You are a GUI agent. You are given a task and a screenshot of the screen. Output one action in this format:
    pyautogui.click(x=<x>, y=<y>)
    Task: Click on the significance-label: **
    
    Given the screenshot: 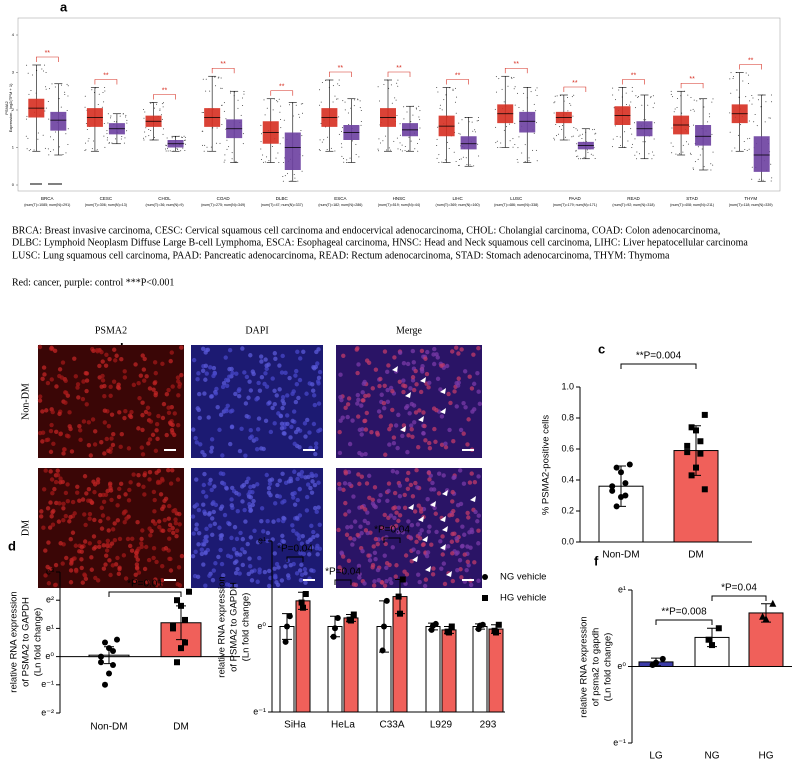 What is the action you would take?
    pyautogui.click(x=517, y=64)
    